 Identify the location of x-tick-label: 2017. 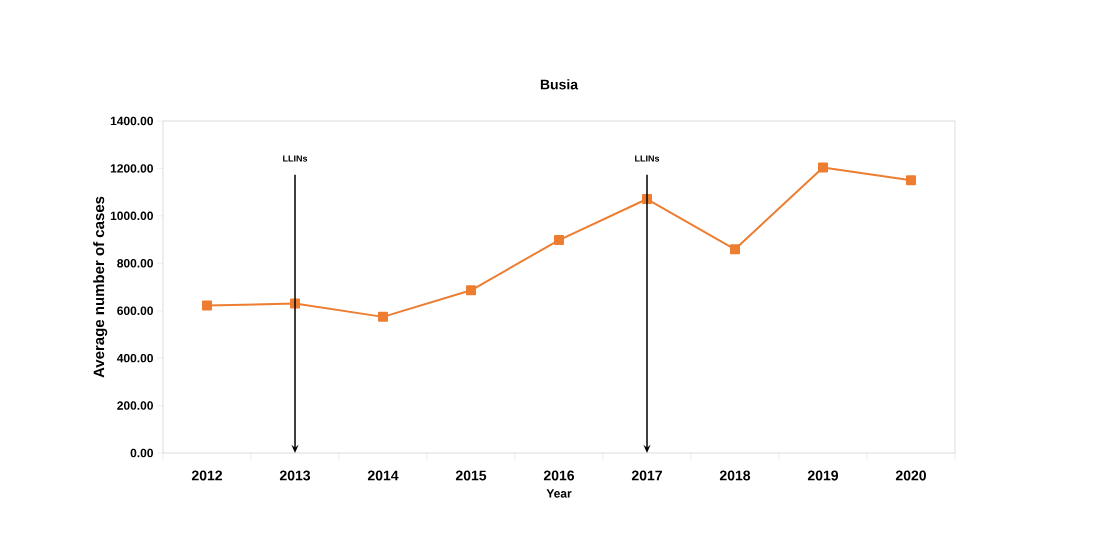
(646, 475).